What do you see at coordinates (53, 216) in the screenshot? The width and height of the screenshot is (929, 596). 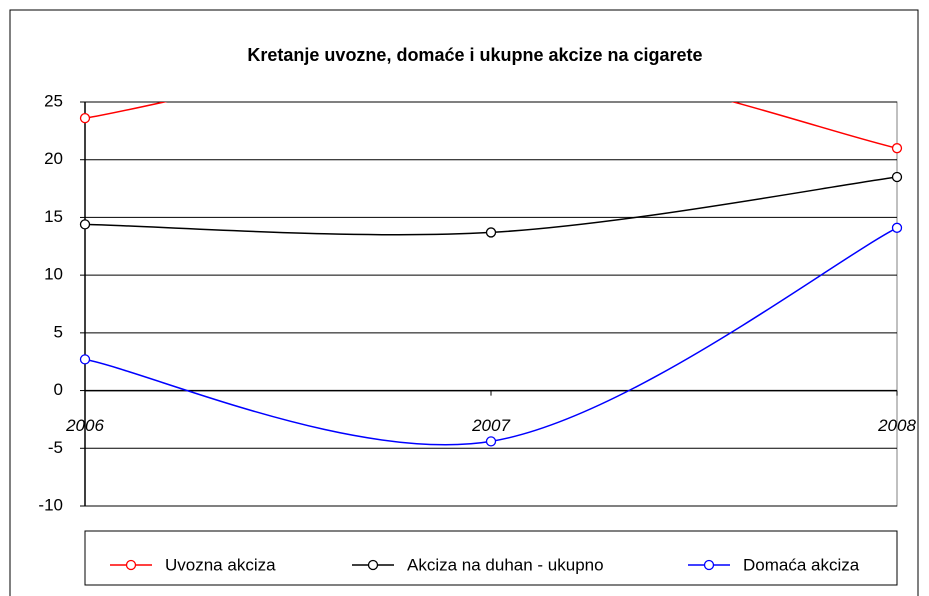 I see `y-tick-label: 15` at bounding box center [53, 216].